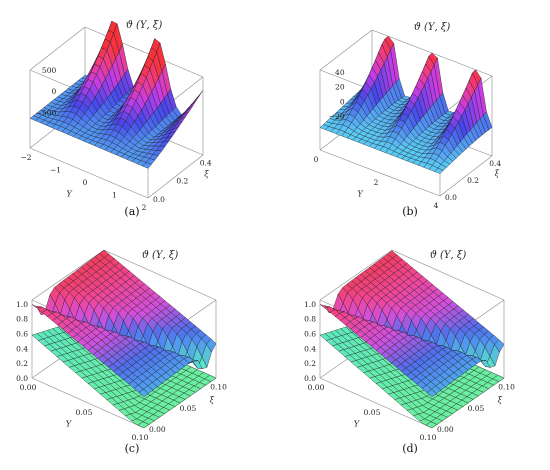 The image size is (550, 470). I want to click on panel-d-y-tick: 0.10, so click(506, 387).